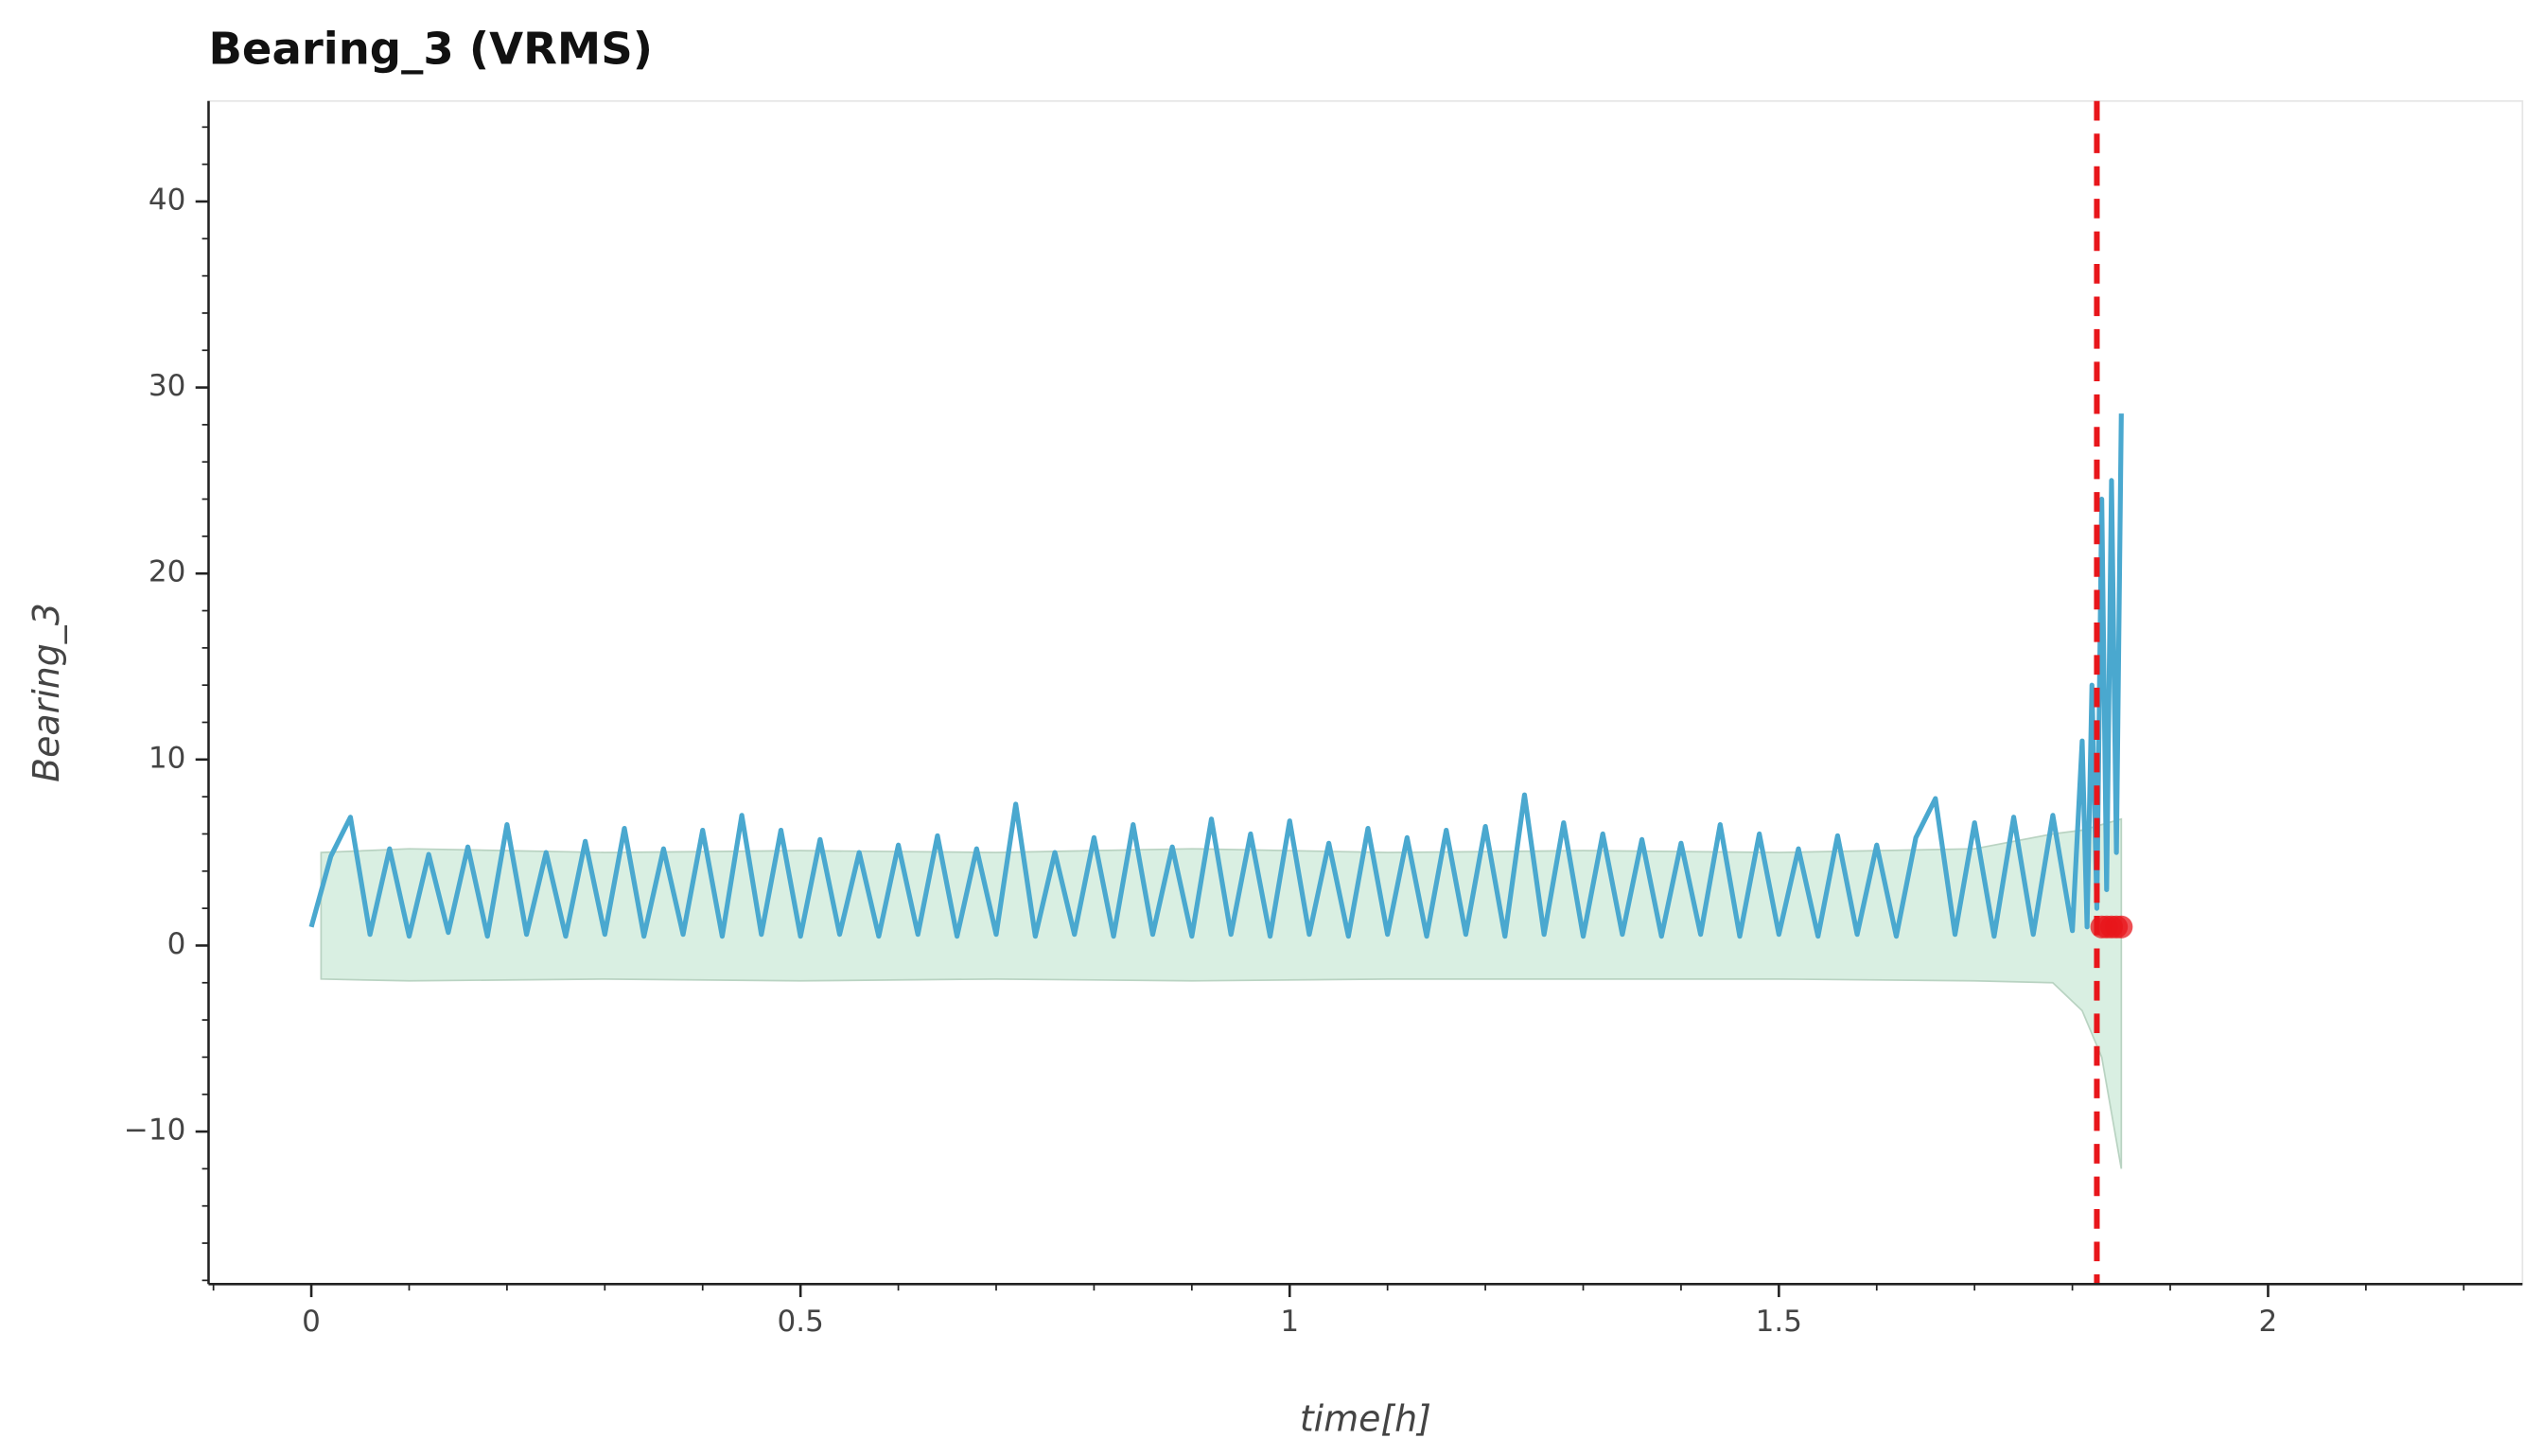 Image resolution: width=2542 pixels, height=1456 pixels. I want to click on y-tick-label: 20, so click(167, 572).